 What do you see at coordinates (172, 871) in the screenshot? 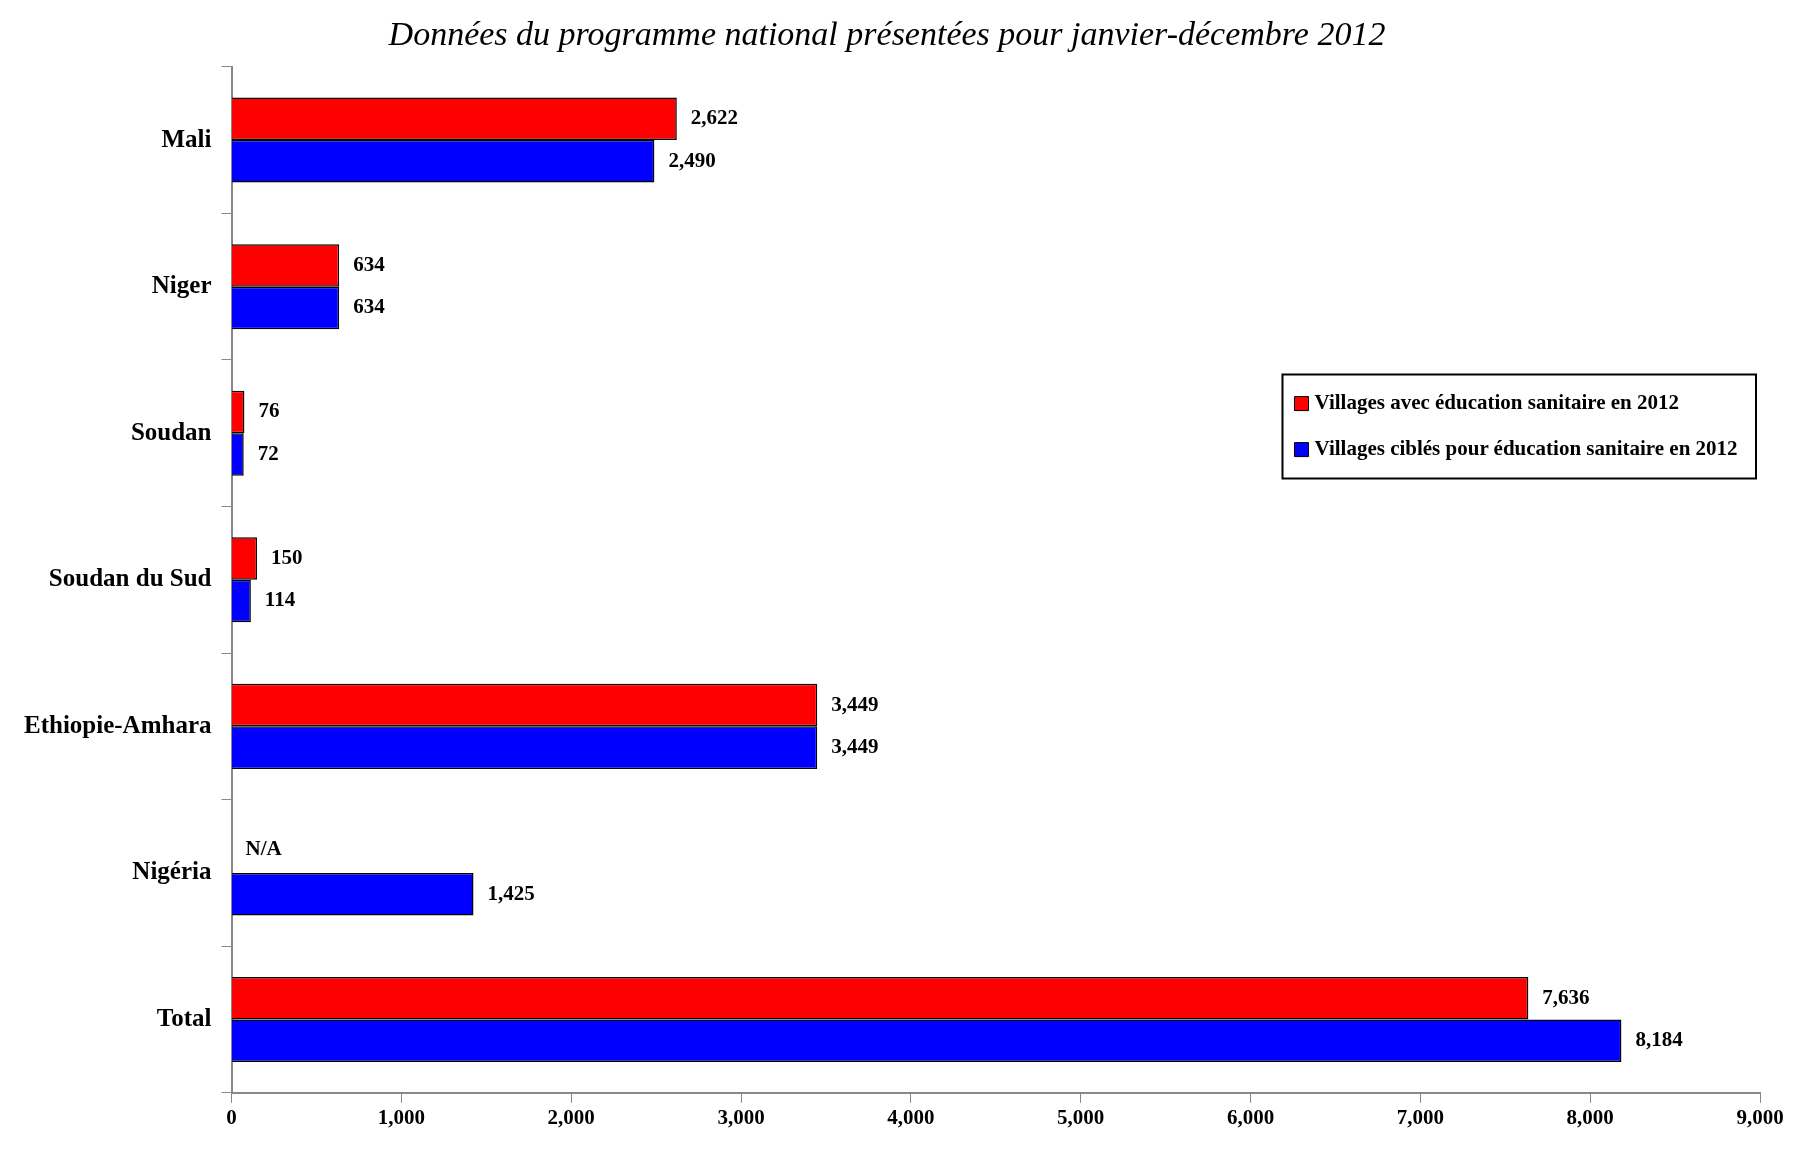
I see `y-tick-label: Nigéria` at bounding box center [172, 871].